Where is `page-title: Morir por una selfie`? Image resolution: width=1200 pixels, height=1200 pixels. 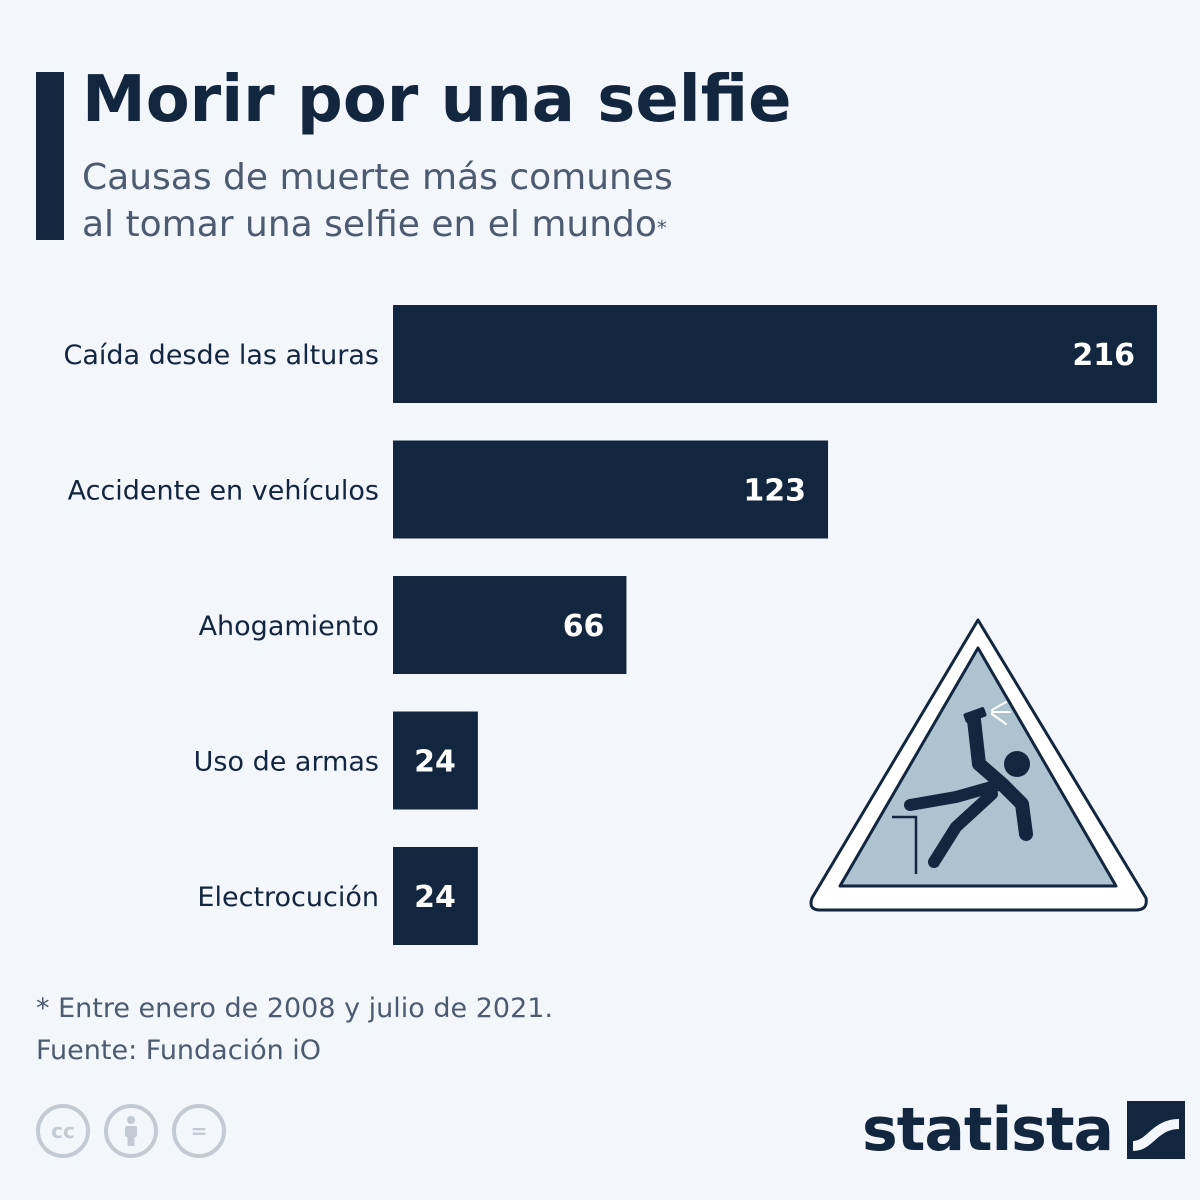 page-title: Morir por una selfie is located at coordinates (437, 100).